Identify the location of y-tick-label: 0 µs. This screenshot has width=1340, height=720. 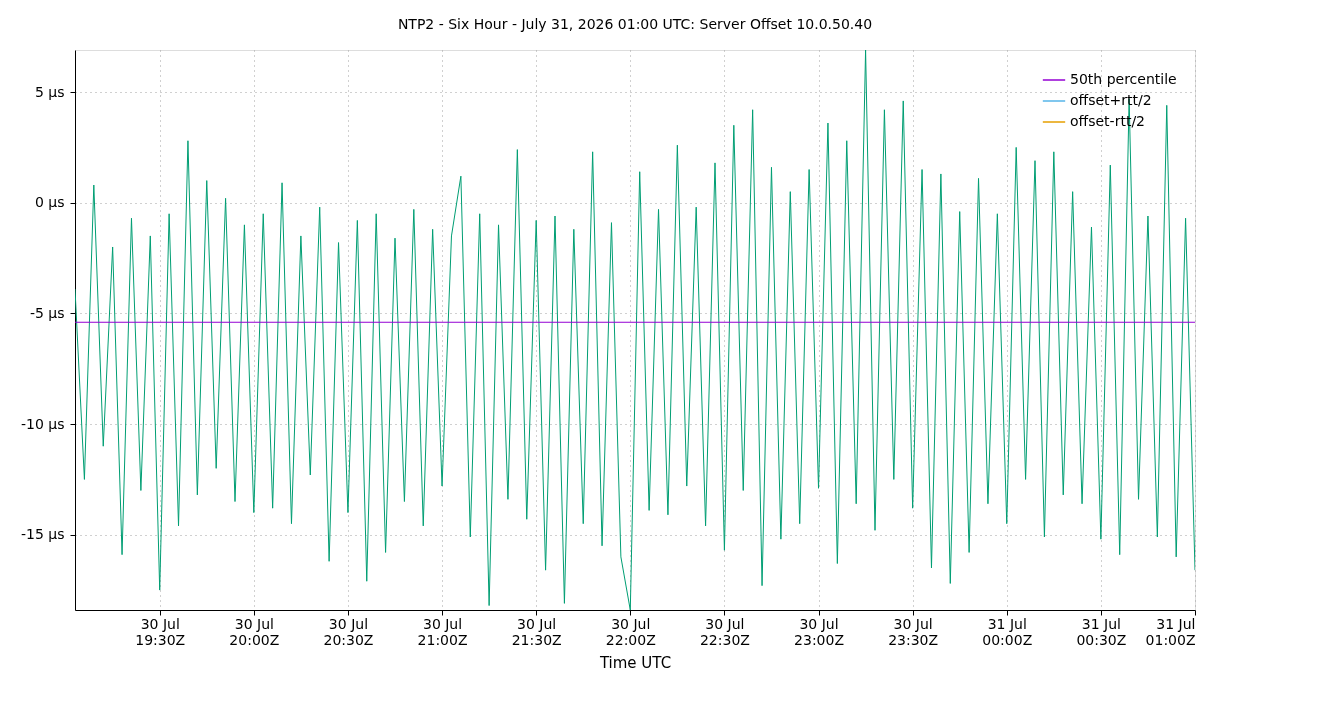
(49, 202).